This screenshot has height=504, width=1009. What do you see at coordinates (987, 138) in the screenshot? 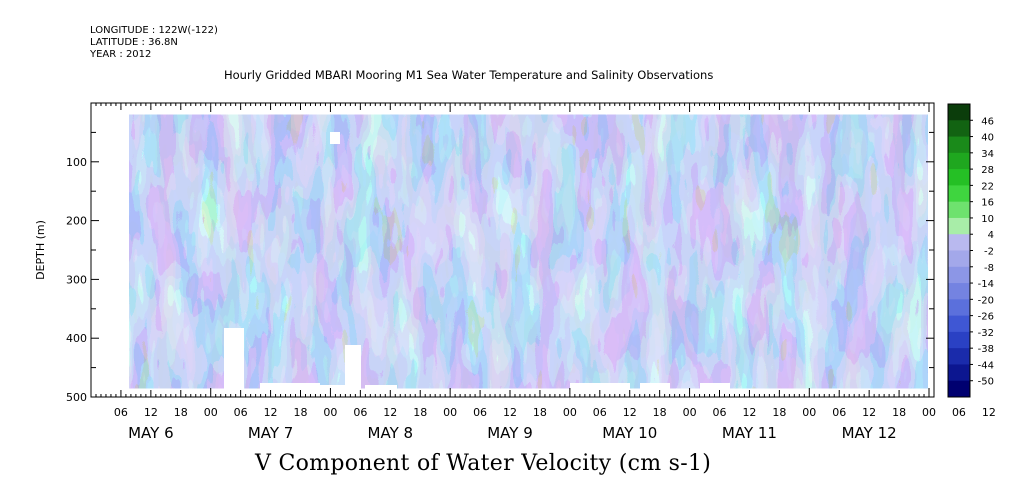
I see `colorbar-label: 40` at bounding box center [987, 138].